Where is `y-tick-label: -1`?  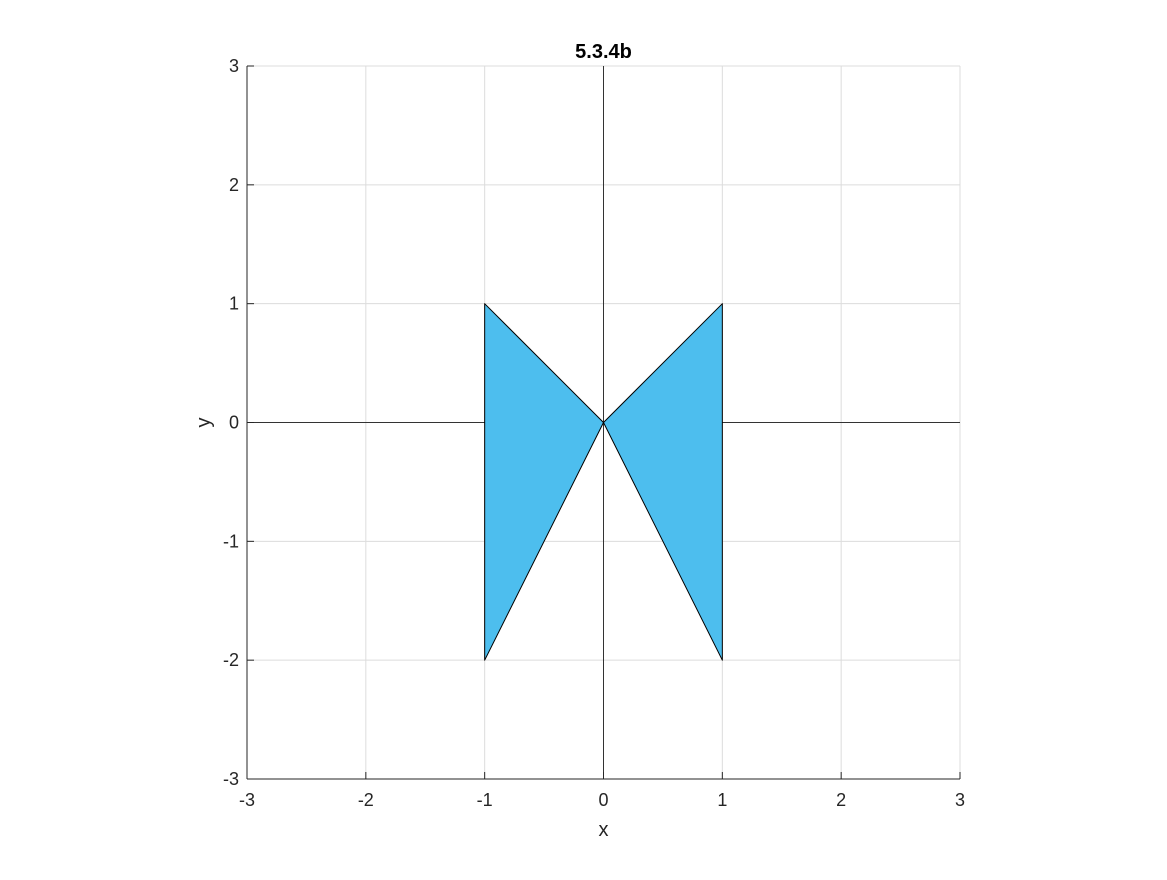
y-tick-label: -1 is located at coordinates (231, 541).